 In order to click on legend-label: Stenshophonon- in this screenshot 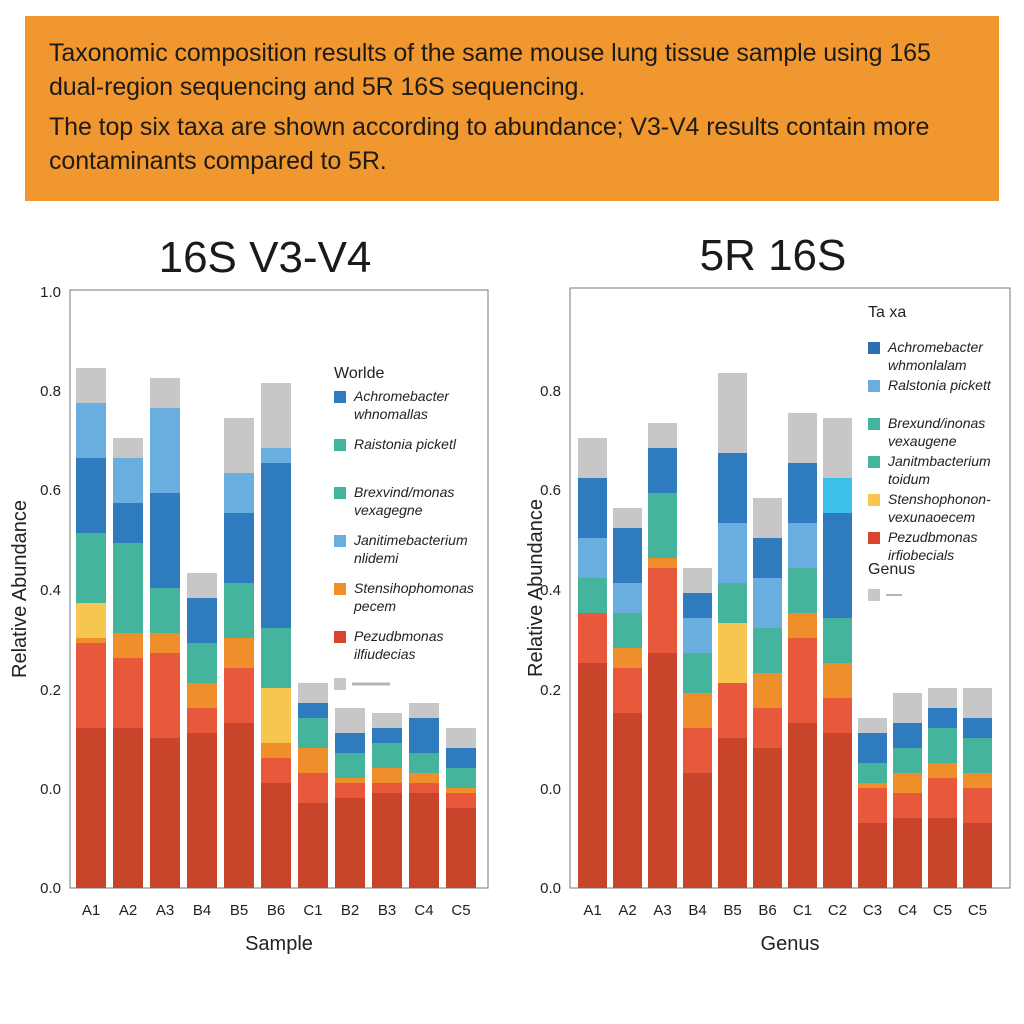, I will do `click(939, 499)`.